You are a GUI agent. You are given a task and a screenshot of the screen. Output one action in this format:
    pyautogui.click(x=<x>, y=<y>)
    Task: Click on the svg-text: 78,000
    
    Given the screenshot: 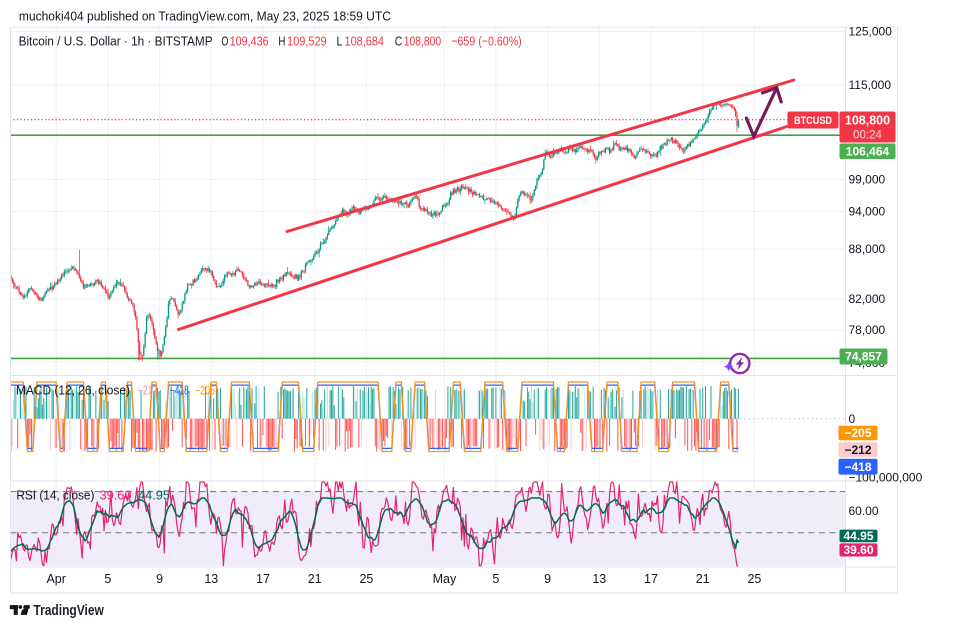 What is the action you would take?
    pyautogui.click(x=867, y=330)
    